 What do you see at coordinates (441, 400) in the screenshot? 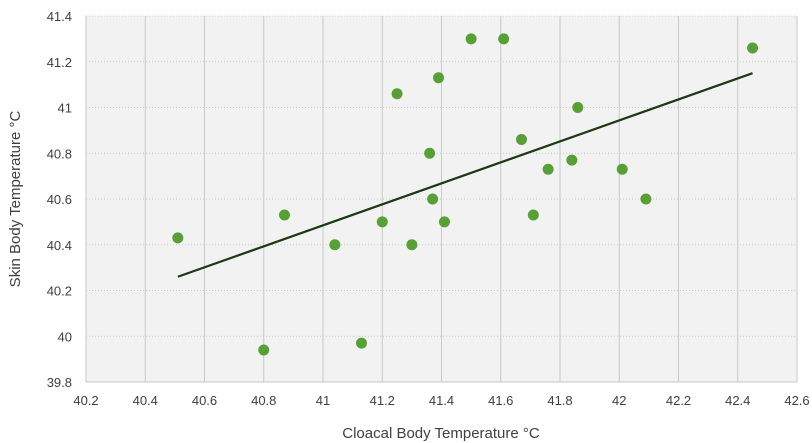
I see `x-tick-label: 41.4` at bounding box center [441, 400].